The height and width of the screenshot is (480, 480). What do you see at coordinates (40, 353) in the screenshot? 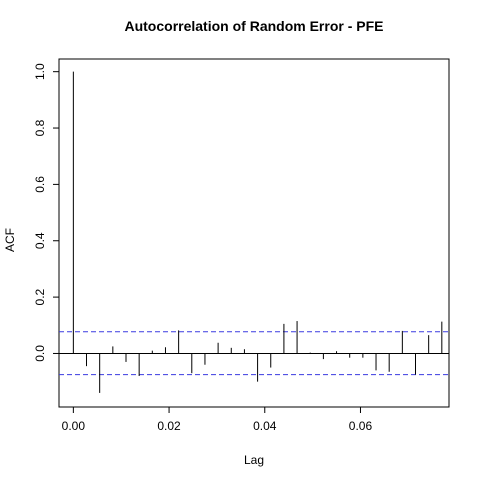
I see `y-tick-label: 0.0` at bounding box center [40, 353].